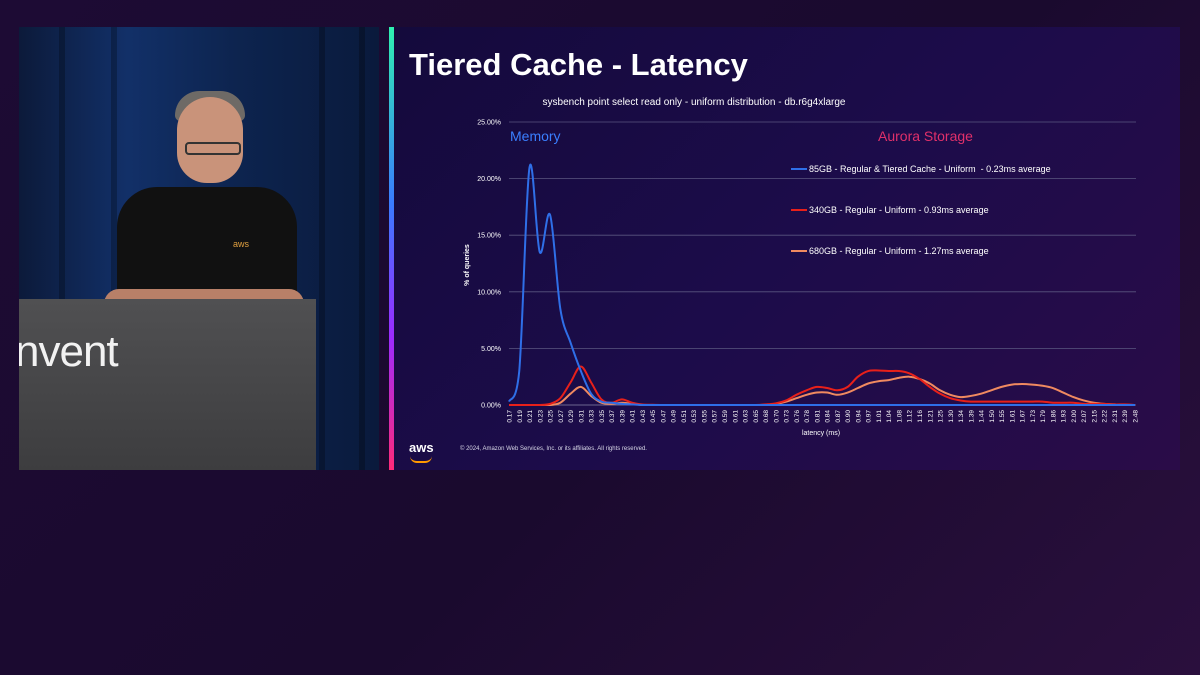 The image size is (1200, 675). I want to click on x-tick-label: 0.70, so click(776, 416).